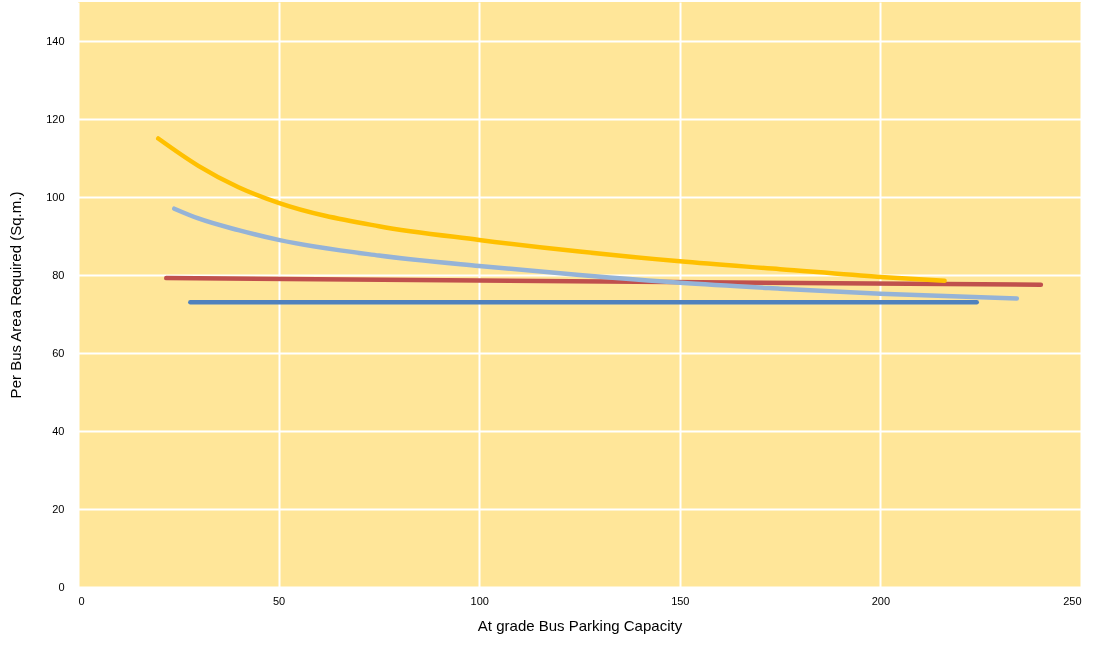 The width and height of the screenshot is (1106, 647). Describe the element at coordinates (881, 600) in the screenshot. I see `x-tick-label: 200` at that location.